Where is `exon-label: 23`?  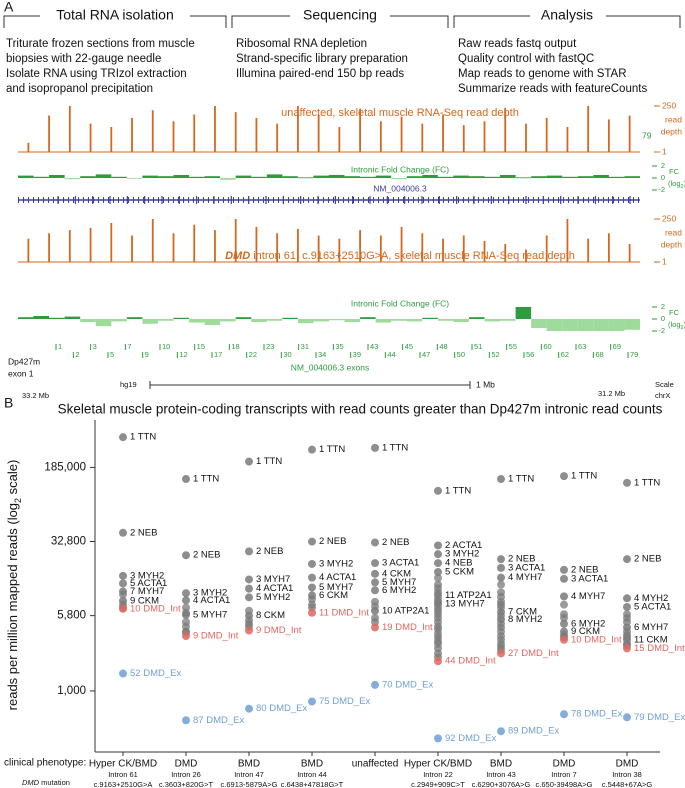 exon-label: 23 is located at coordinates (270, 346).